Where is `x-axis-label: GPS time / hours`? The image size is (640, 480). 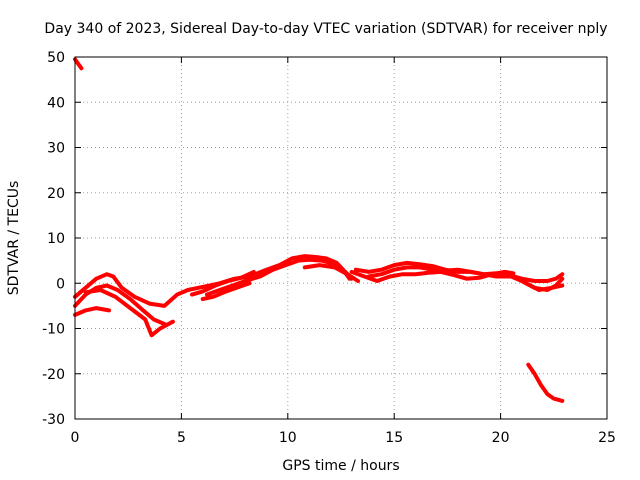 x-axis-label: GPS time / hours is located at coordinates (340, 466).